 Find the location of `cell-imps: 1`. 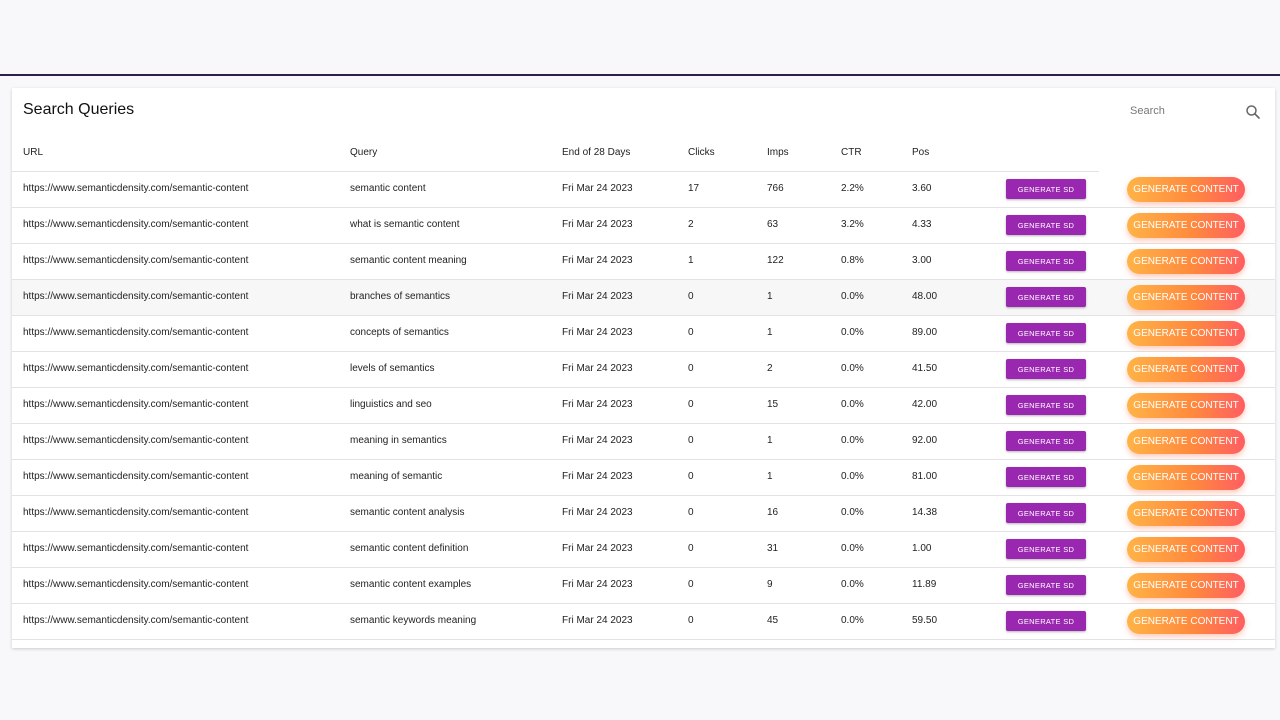

cell-imps: 1 is located at coordinates (770, 332).